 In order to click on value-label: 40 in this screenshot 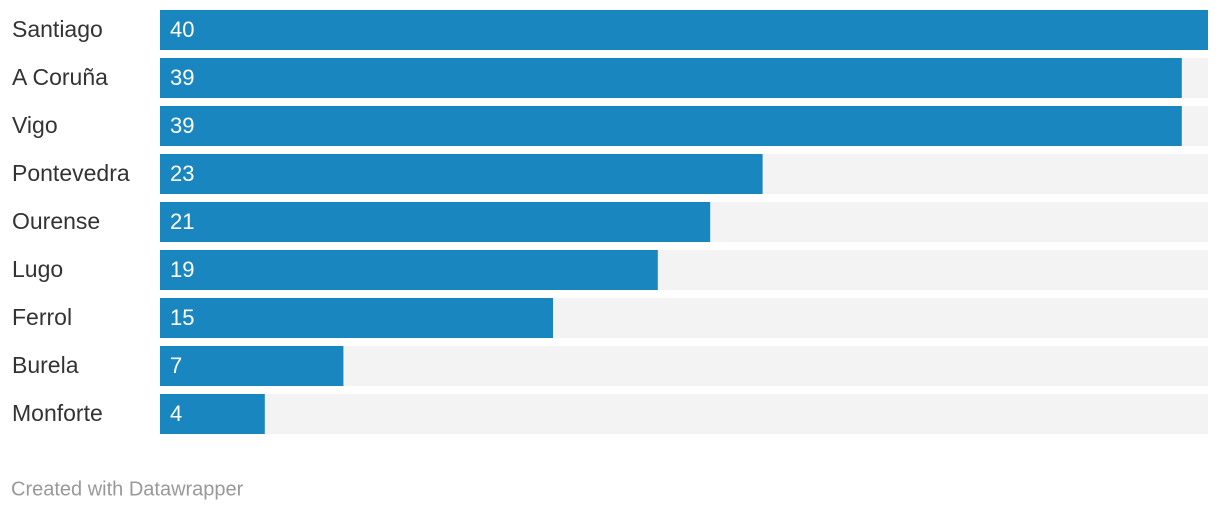, I will do `click(182, 29)`.